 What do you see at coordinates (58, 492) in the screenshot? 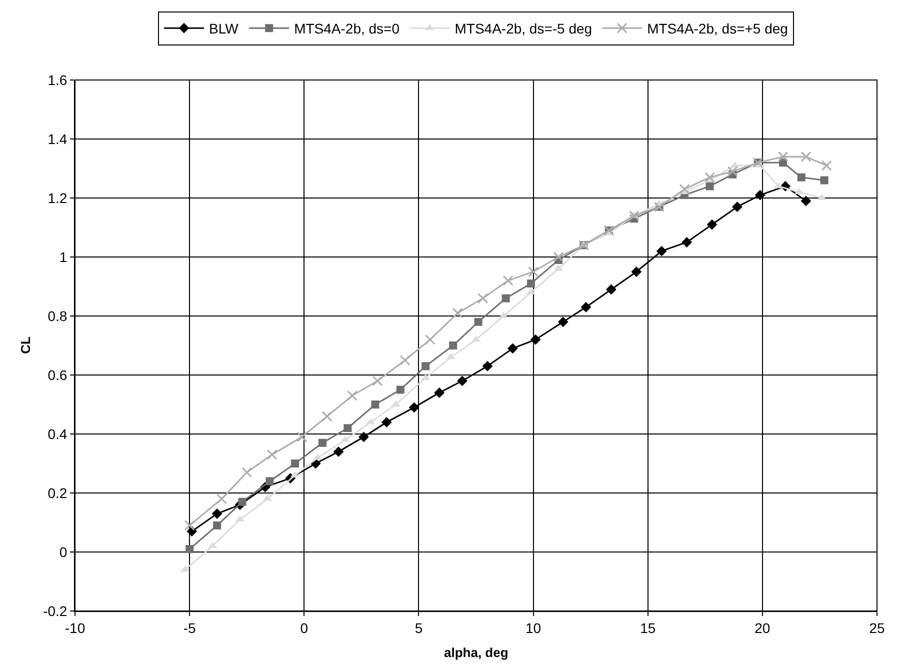
I see `y-tick-label: 0.2` at bounding box center [58, 492].